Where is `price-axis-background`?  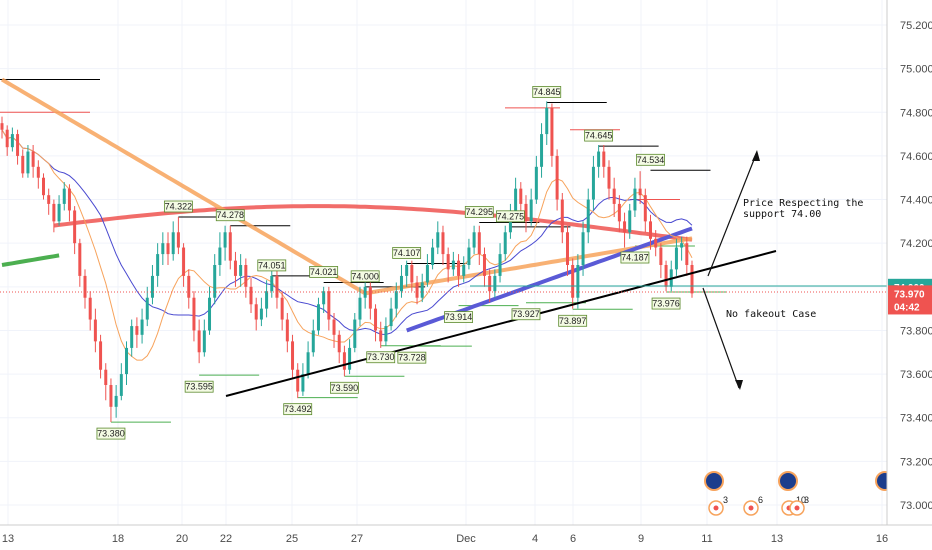 price-axis-background is located at coordinates (909, 262).